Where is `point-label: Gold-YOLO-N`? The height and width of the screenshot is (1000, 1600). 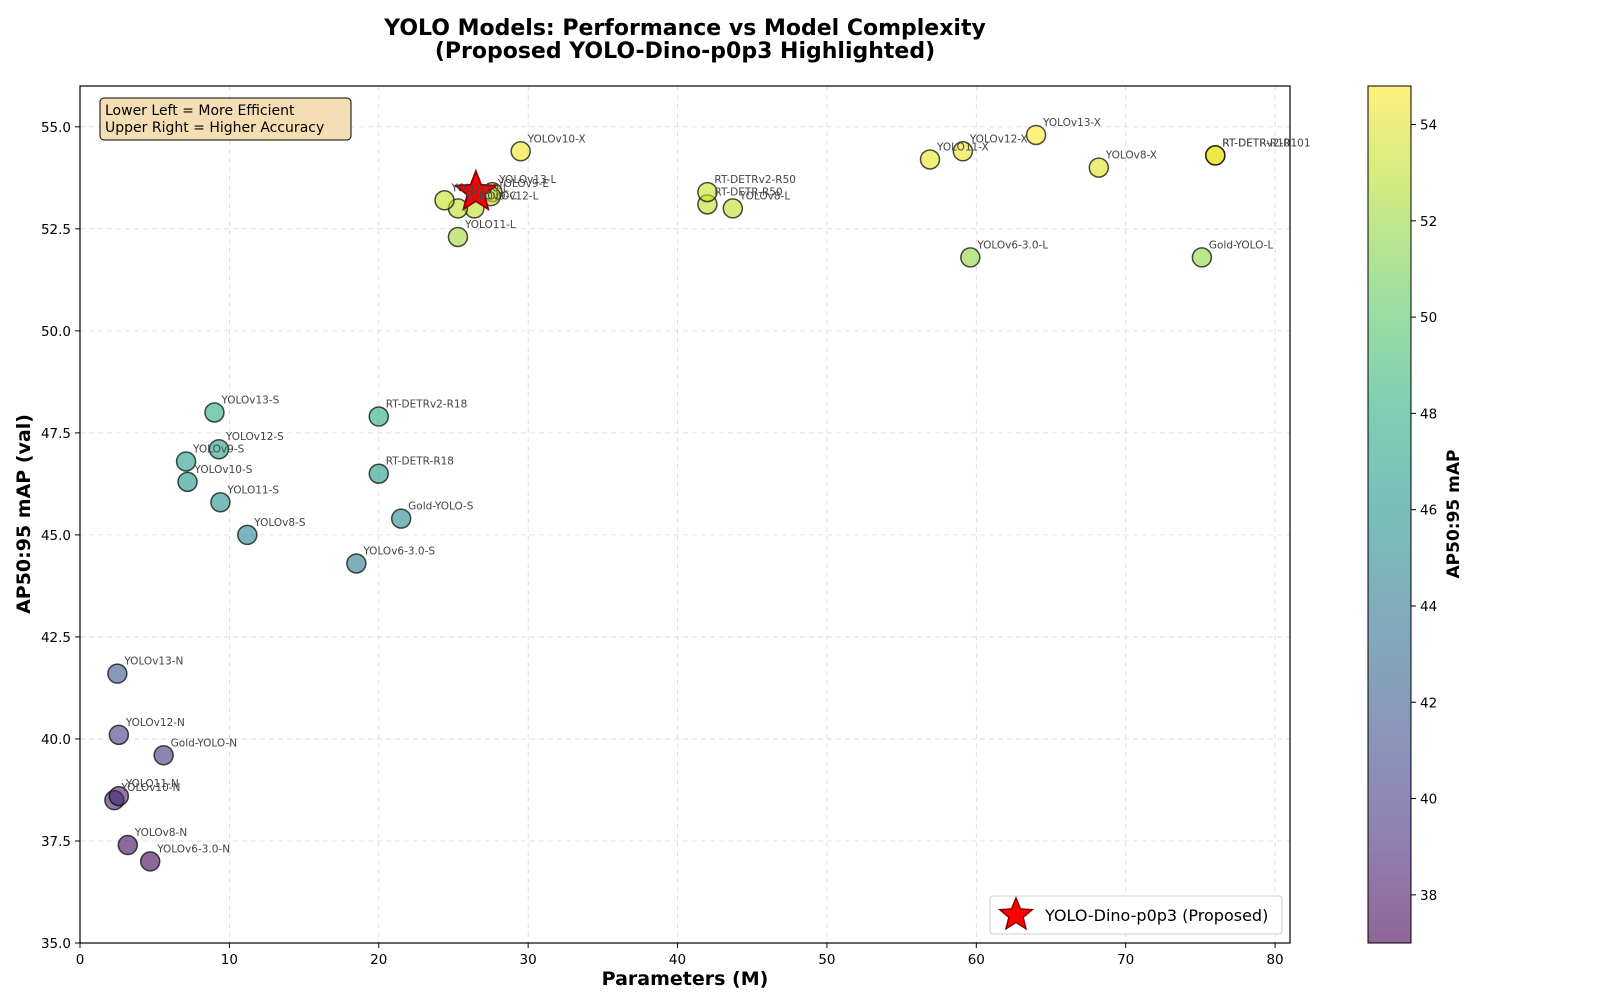
point-label: Gold-YOLO-N is located at coordinates (204, 743).